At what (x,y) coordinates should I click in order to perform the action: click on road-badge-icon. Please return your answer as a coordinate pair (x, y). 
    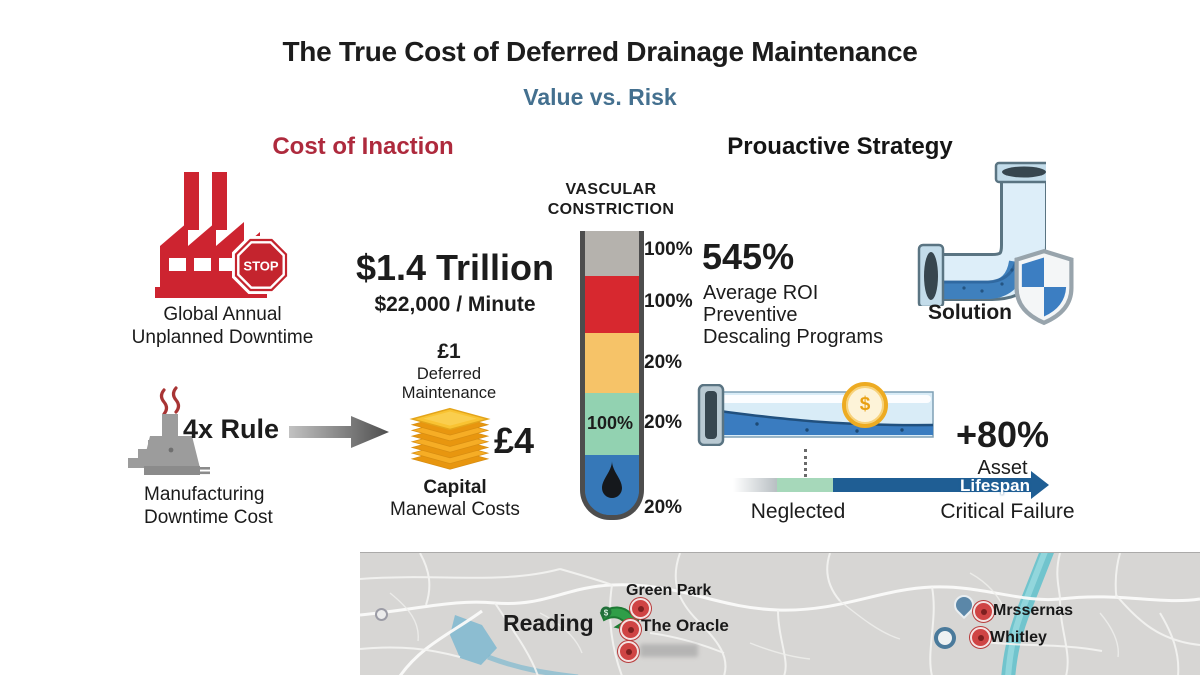
    Looking at the image, I should click on (381, 614).